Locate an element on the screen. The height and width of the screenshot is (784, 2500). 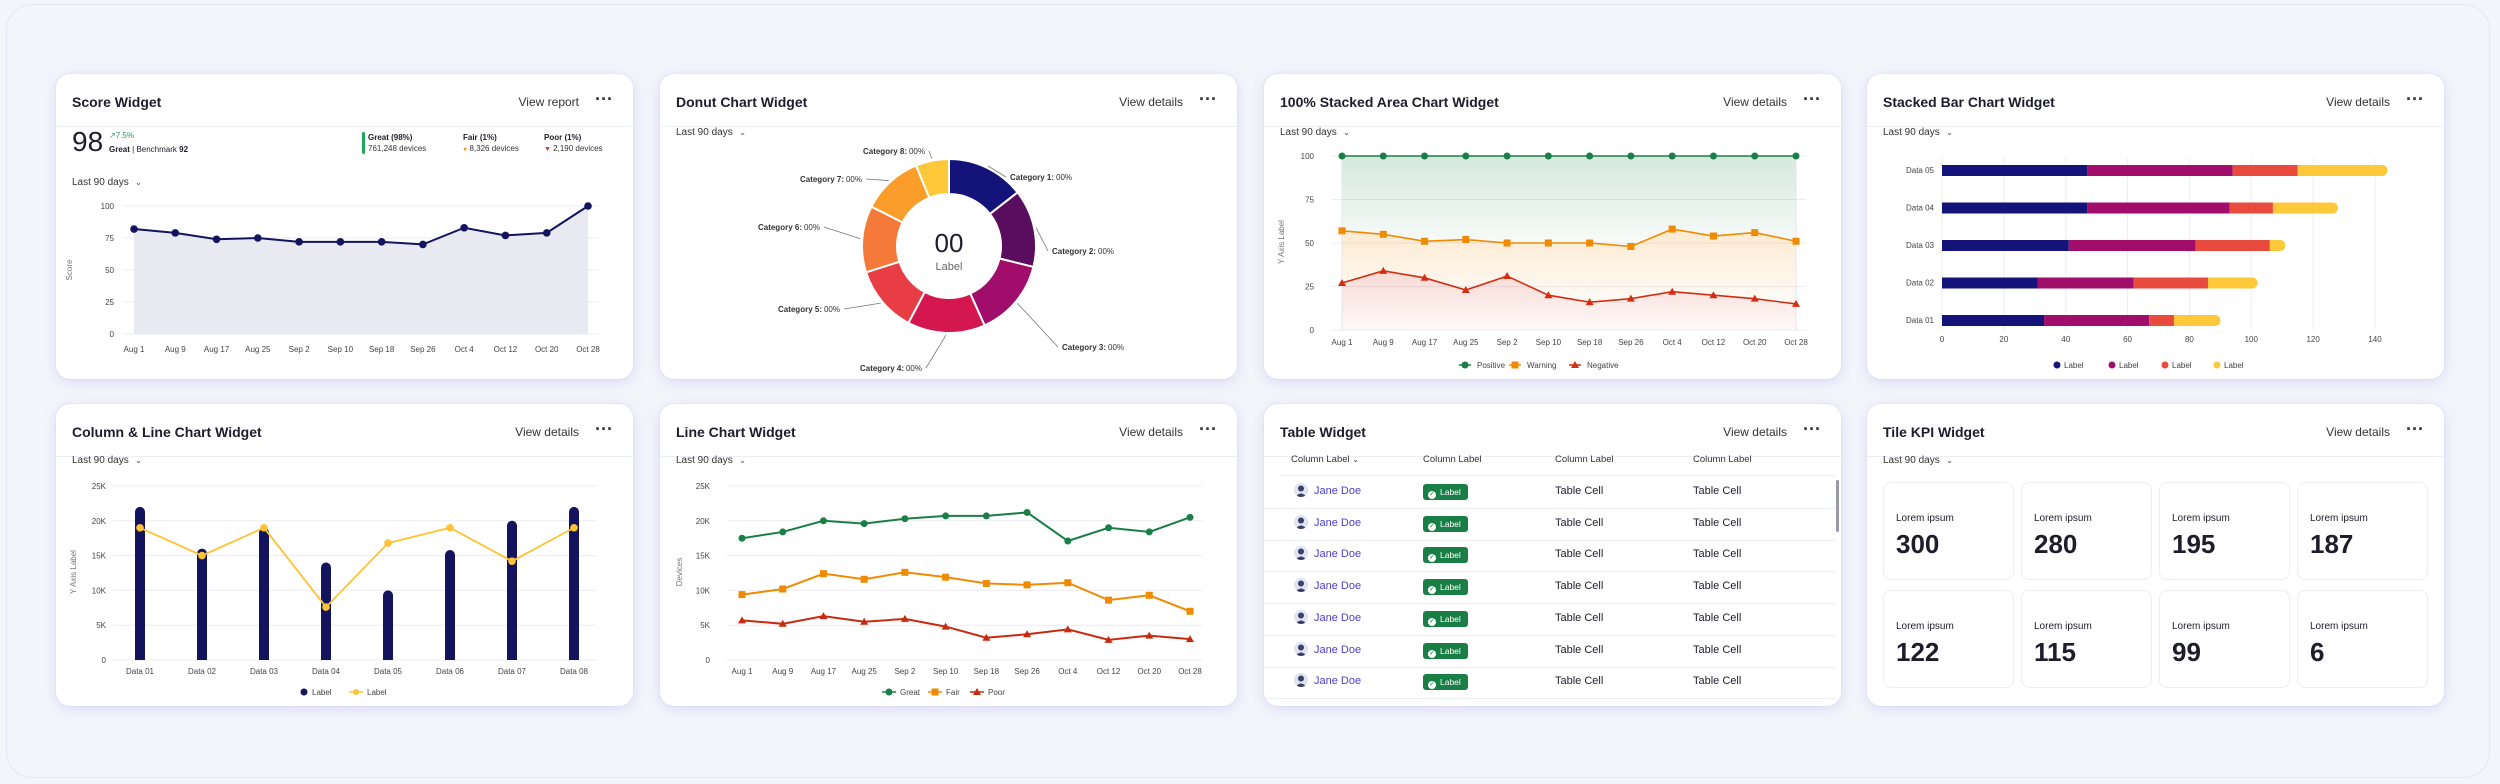
y-tick-label: 10K is located at coordinates (703, 590).